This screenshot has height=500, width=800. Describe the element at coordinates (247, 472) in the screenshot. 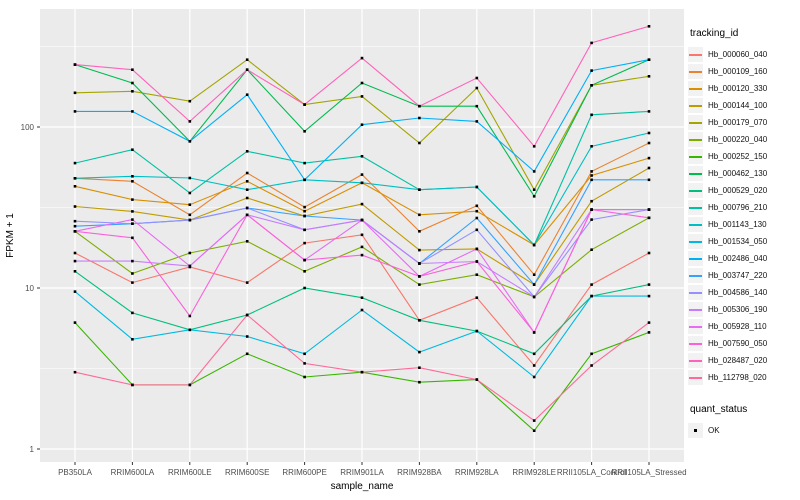

I see `x-tick-label: RRIM600SE` at that location.